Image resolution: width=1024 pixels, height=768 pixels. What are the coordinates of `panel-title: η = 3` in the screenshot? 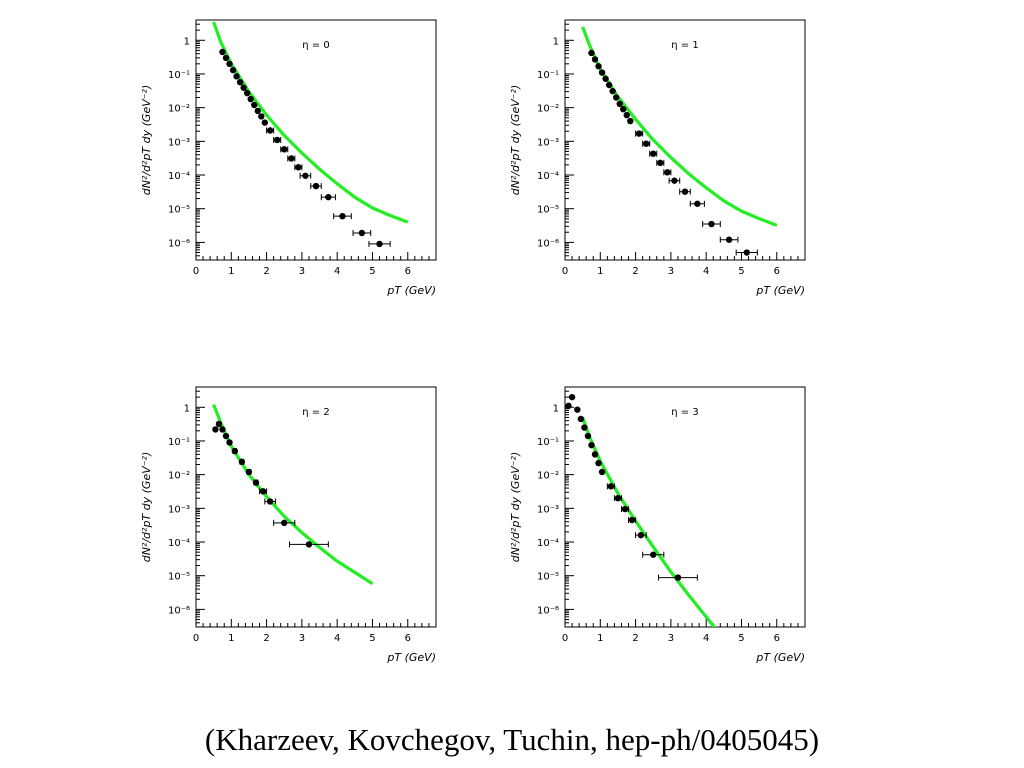 It's located at (684, 412).